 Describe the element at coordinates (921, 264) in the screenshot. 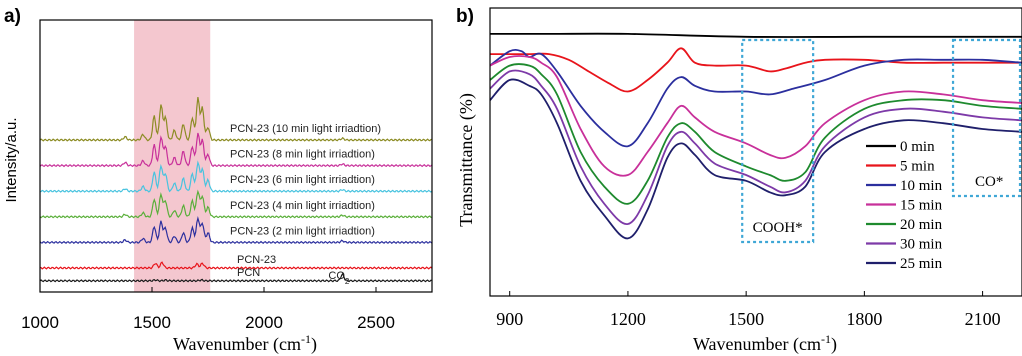

I see `legend-label: 25 min` at that location.